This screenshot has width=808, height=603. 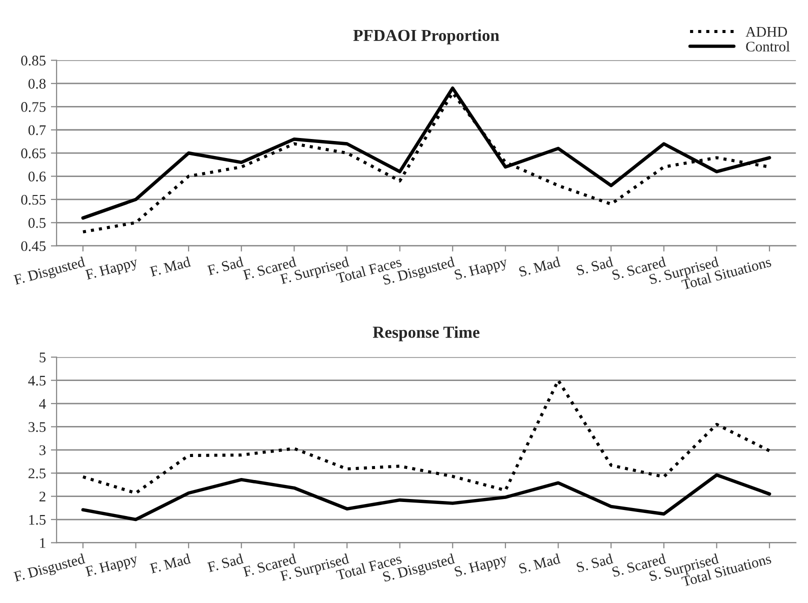 What do you see at coordinates (768, 46) in the screenshot?
I see `legend-label: Control` at bounding box center [768, 46].